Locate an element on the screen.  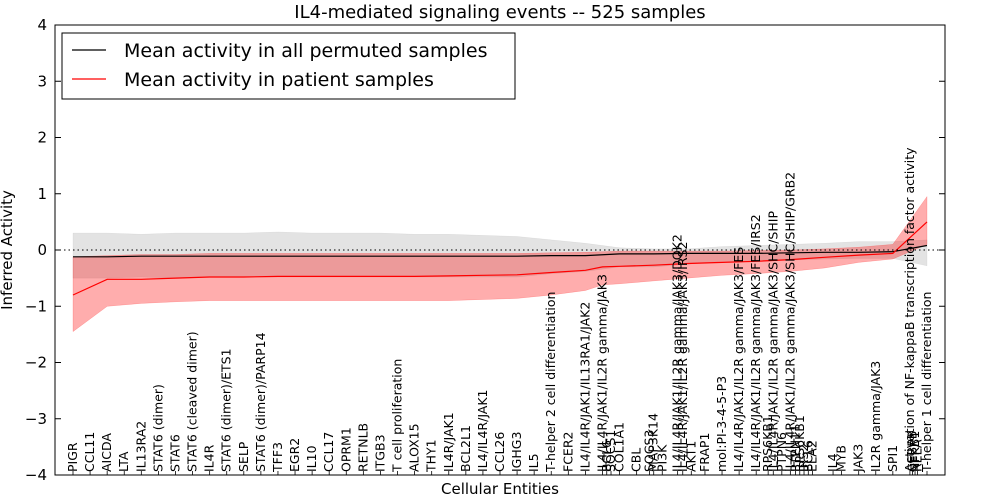
x-category-label: IL4R/JAK1 is located at coordinates (448, 442).